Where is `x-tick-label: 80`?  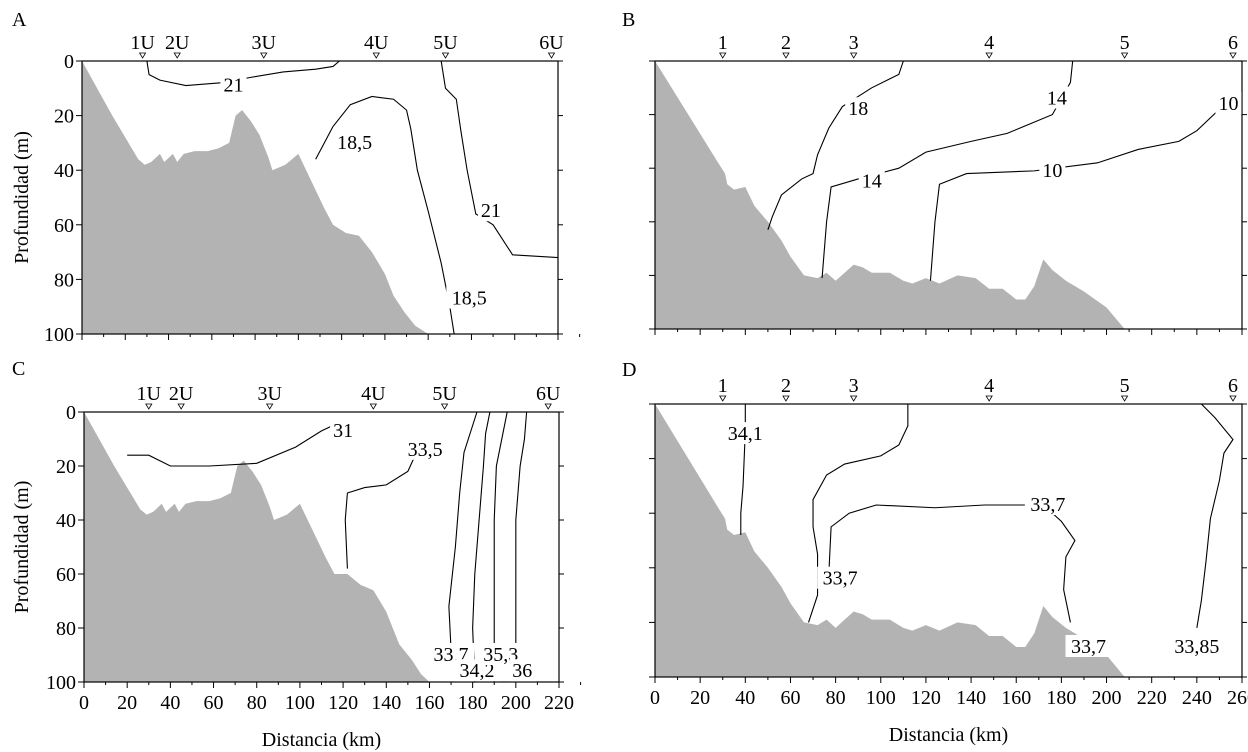 x-tick-label: 80 is located at coordinates (836, 698).